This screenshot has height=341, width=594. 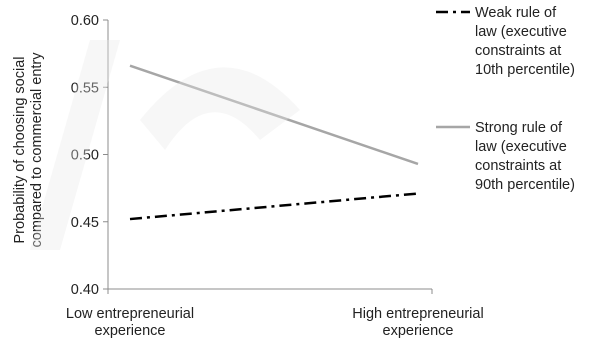 I want to click on x-tick-label: Low entrepreneurial, so click(x=130, y=314).